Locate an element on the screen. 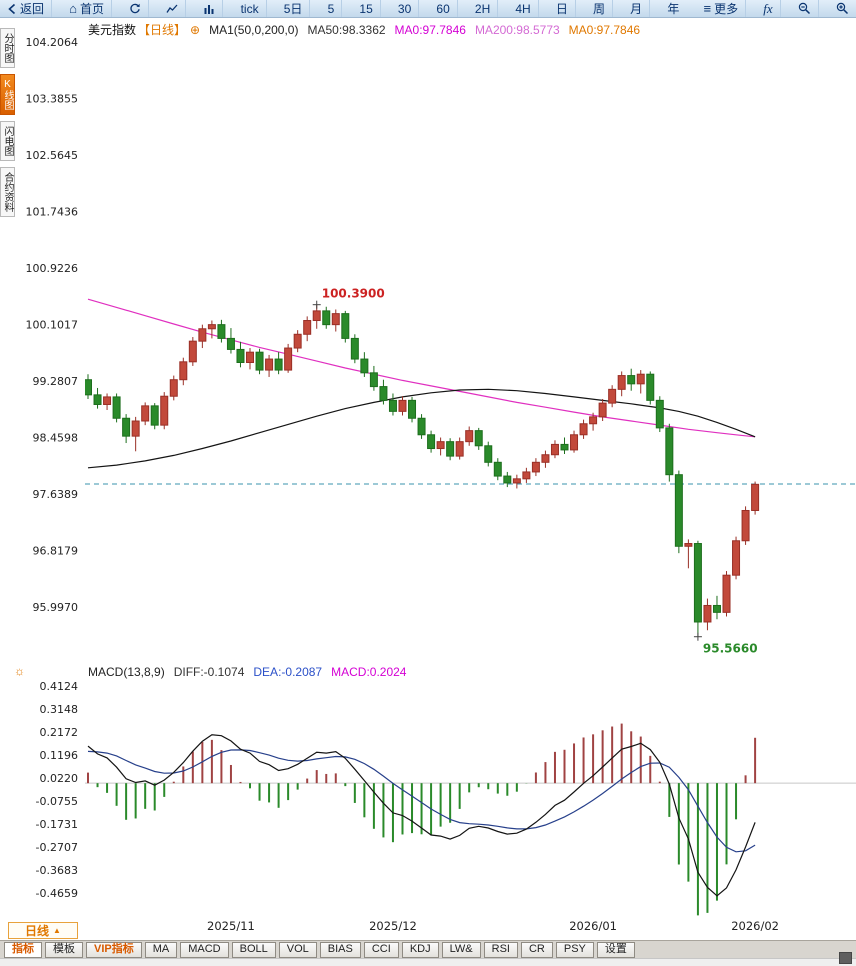 This screenshot has height=966, width=856. period-button-5: 5 is located at coordinates (332, 8).